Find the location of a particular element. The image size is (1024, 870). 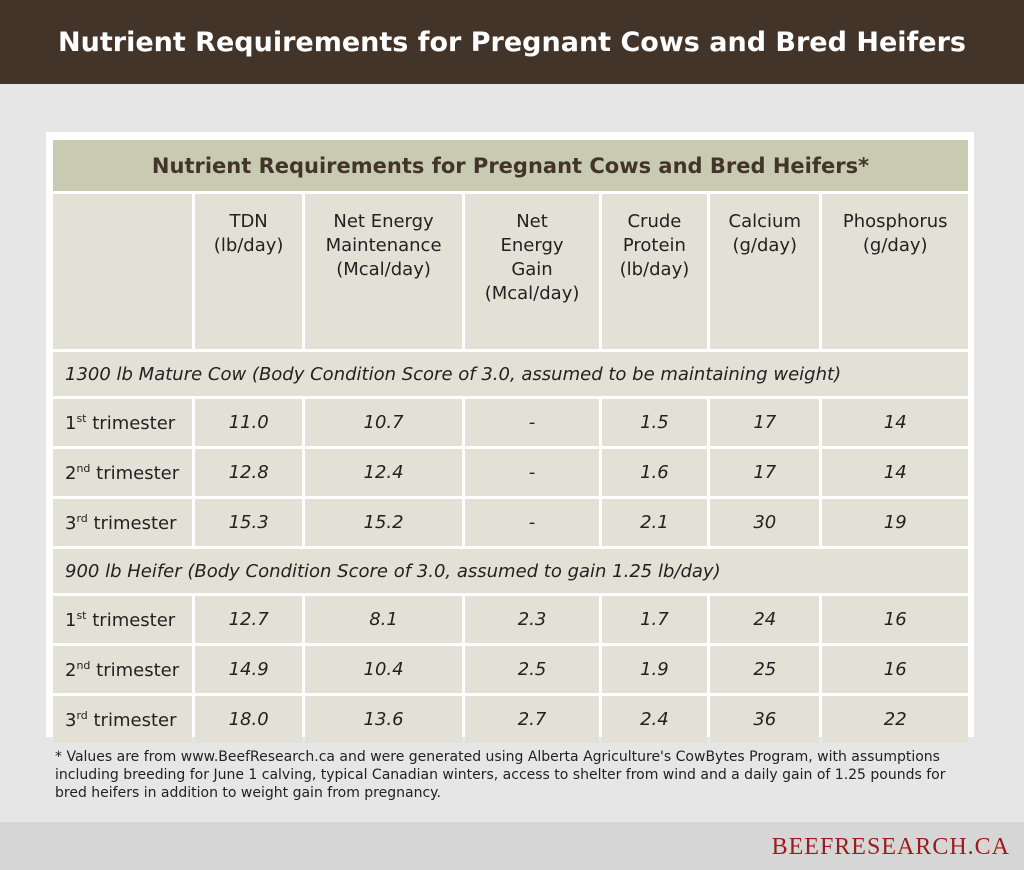

data-row: 1st trimester 11.0 10.7-1.5 17 14 is located at coordinates (510, 422).